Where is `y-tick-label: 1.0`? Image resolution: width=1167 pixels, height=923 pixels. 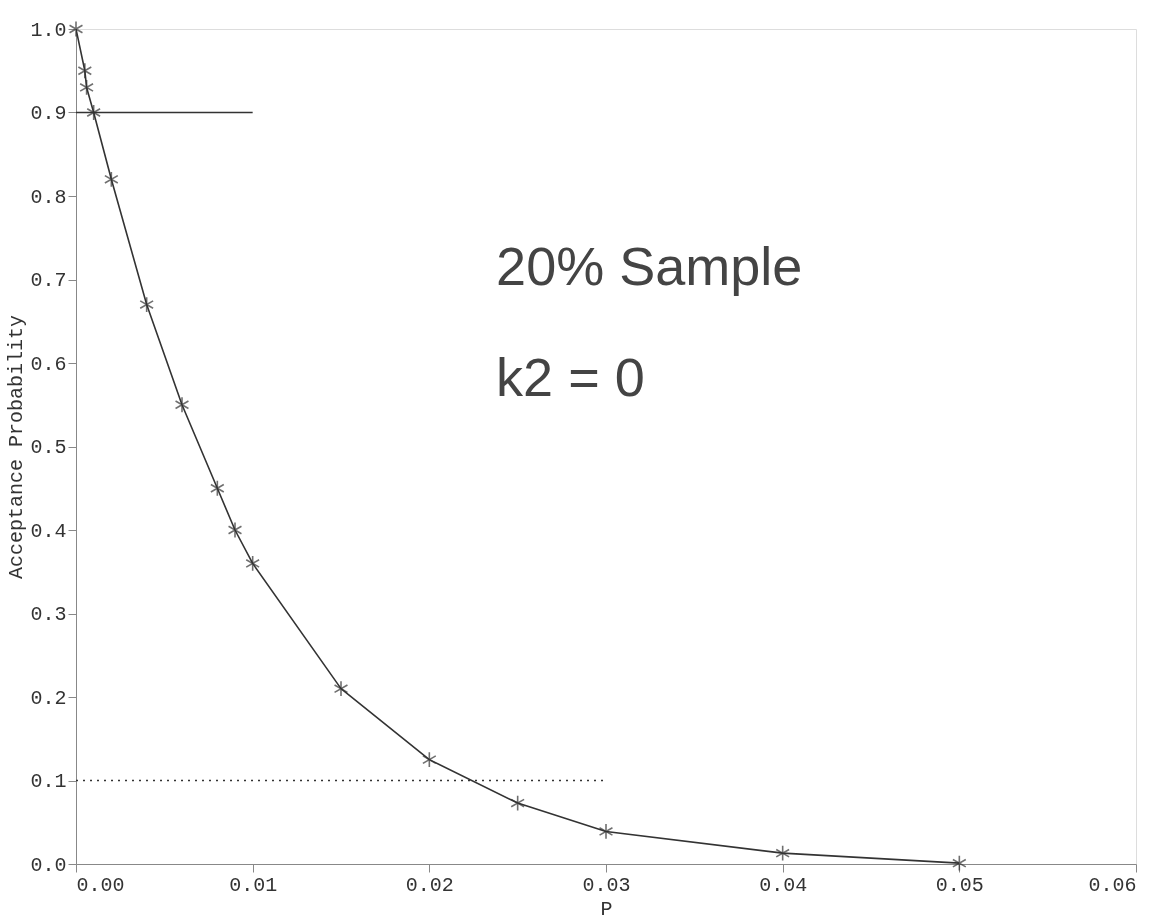
y-tick-label: 1.0 is located at coordinates (48, 30).